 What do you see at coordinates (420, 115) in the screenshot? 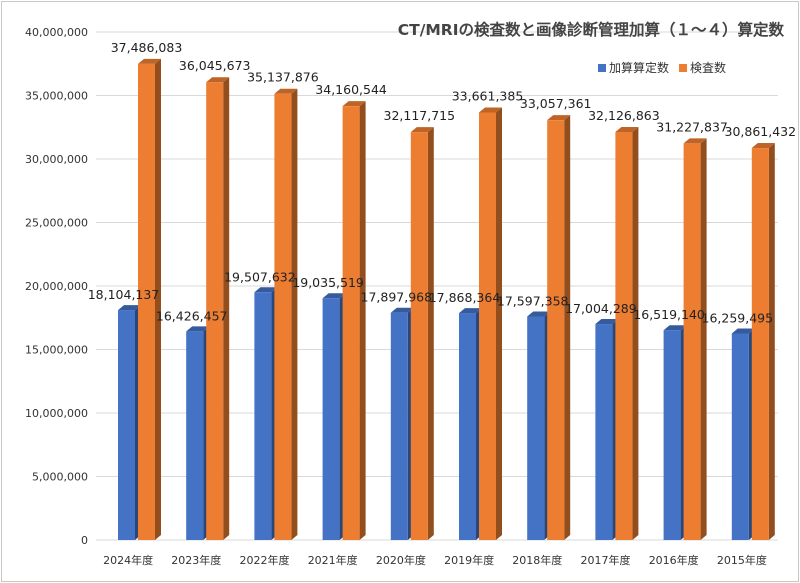
I see `data-label: 32,117,715` at bounding box center [420, 115].